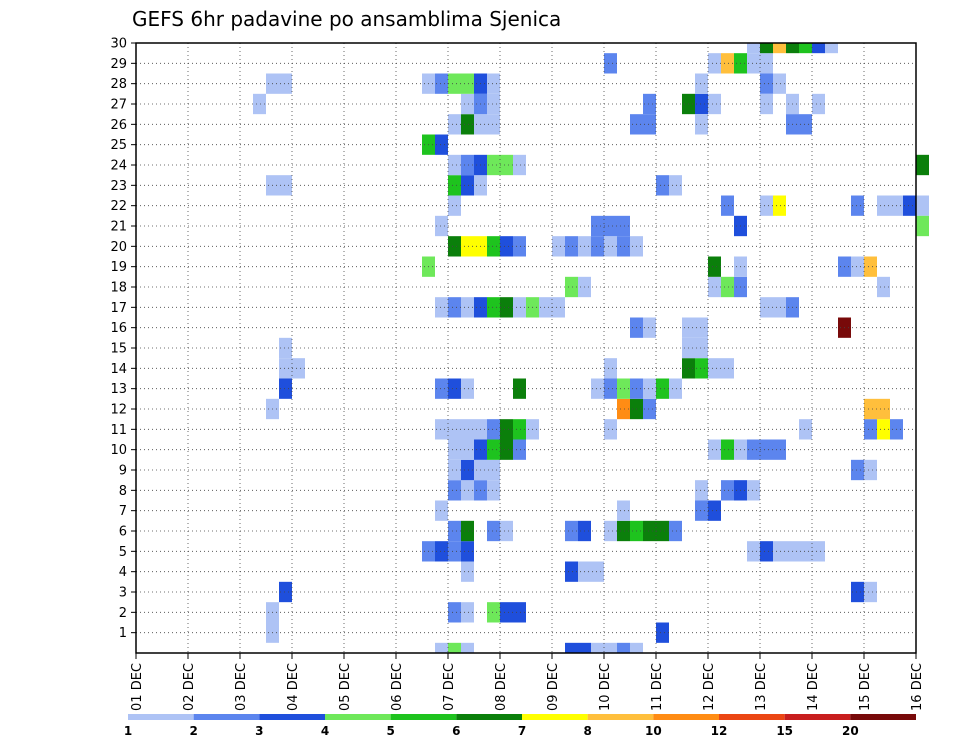  What do you see at coordinates (118, 84) in the screenshot?
I see `y-tick-label: 28` at bounding box center [118, 84].